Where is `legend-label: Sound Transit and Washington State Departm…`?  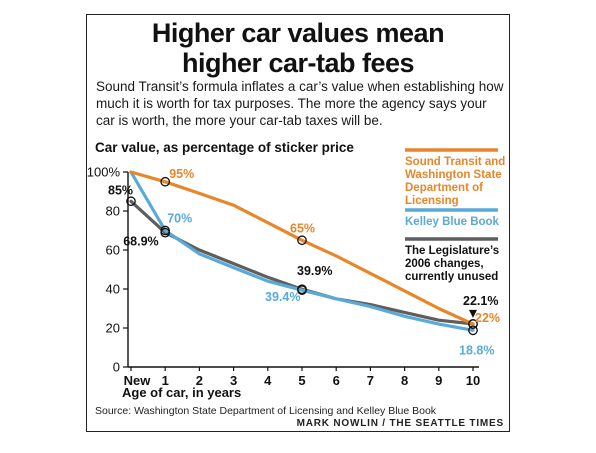
legend-label: Sound Transit and Washington State Departm… is located at coordinates (455, 181).